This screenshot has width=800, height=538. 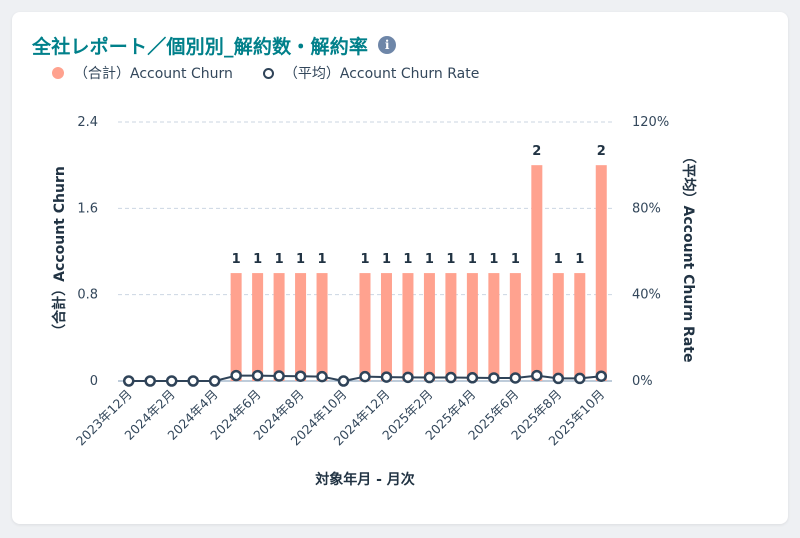 What do you see at coordinates (94, 381) in the screenshot?
I see `y-left-tick-label: 0` at bounding box center [94, 381].